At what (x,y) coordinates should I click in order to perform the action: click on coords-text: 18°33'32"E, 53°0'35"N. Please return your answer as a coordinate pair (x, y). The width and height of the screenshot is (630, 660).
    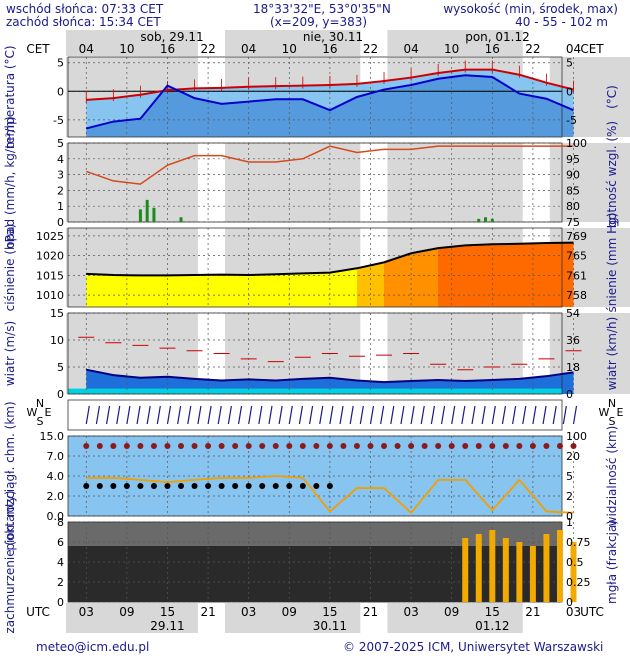
    Looking at the image, I should click on (322, 9).